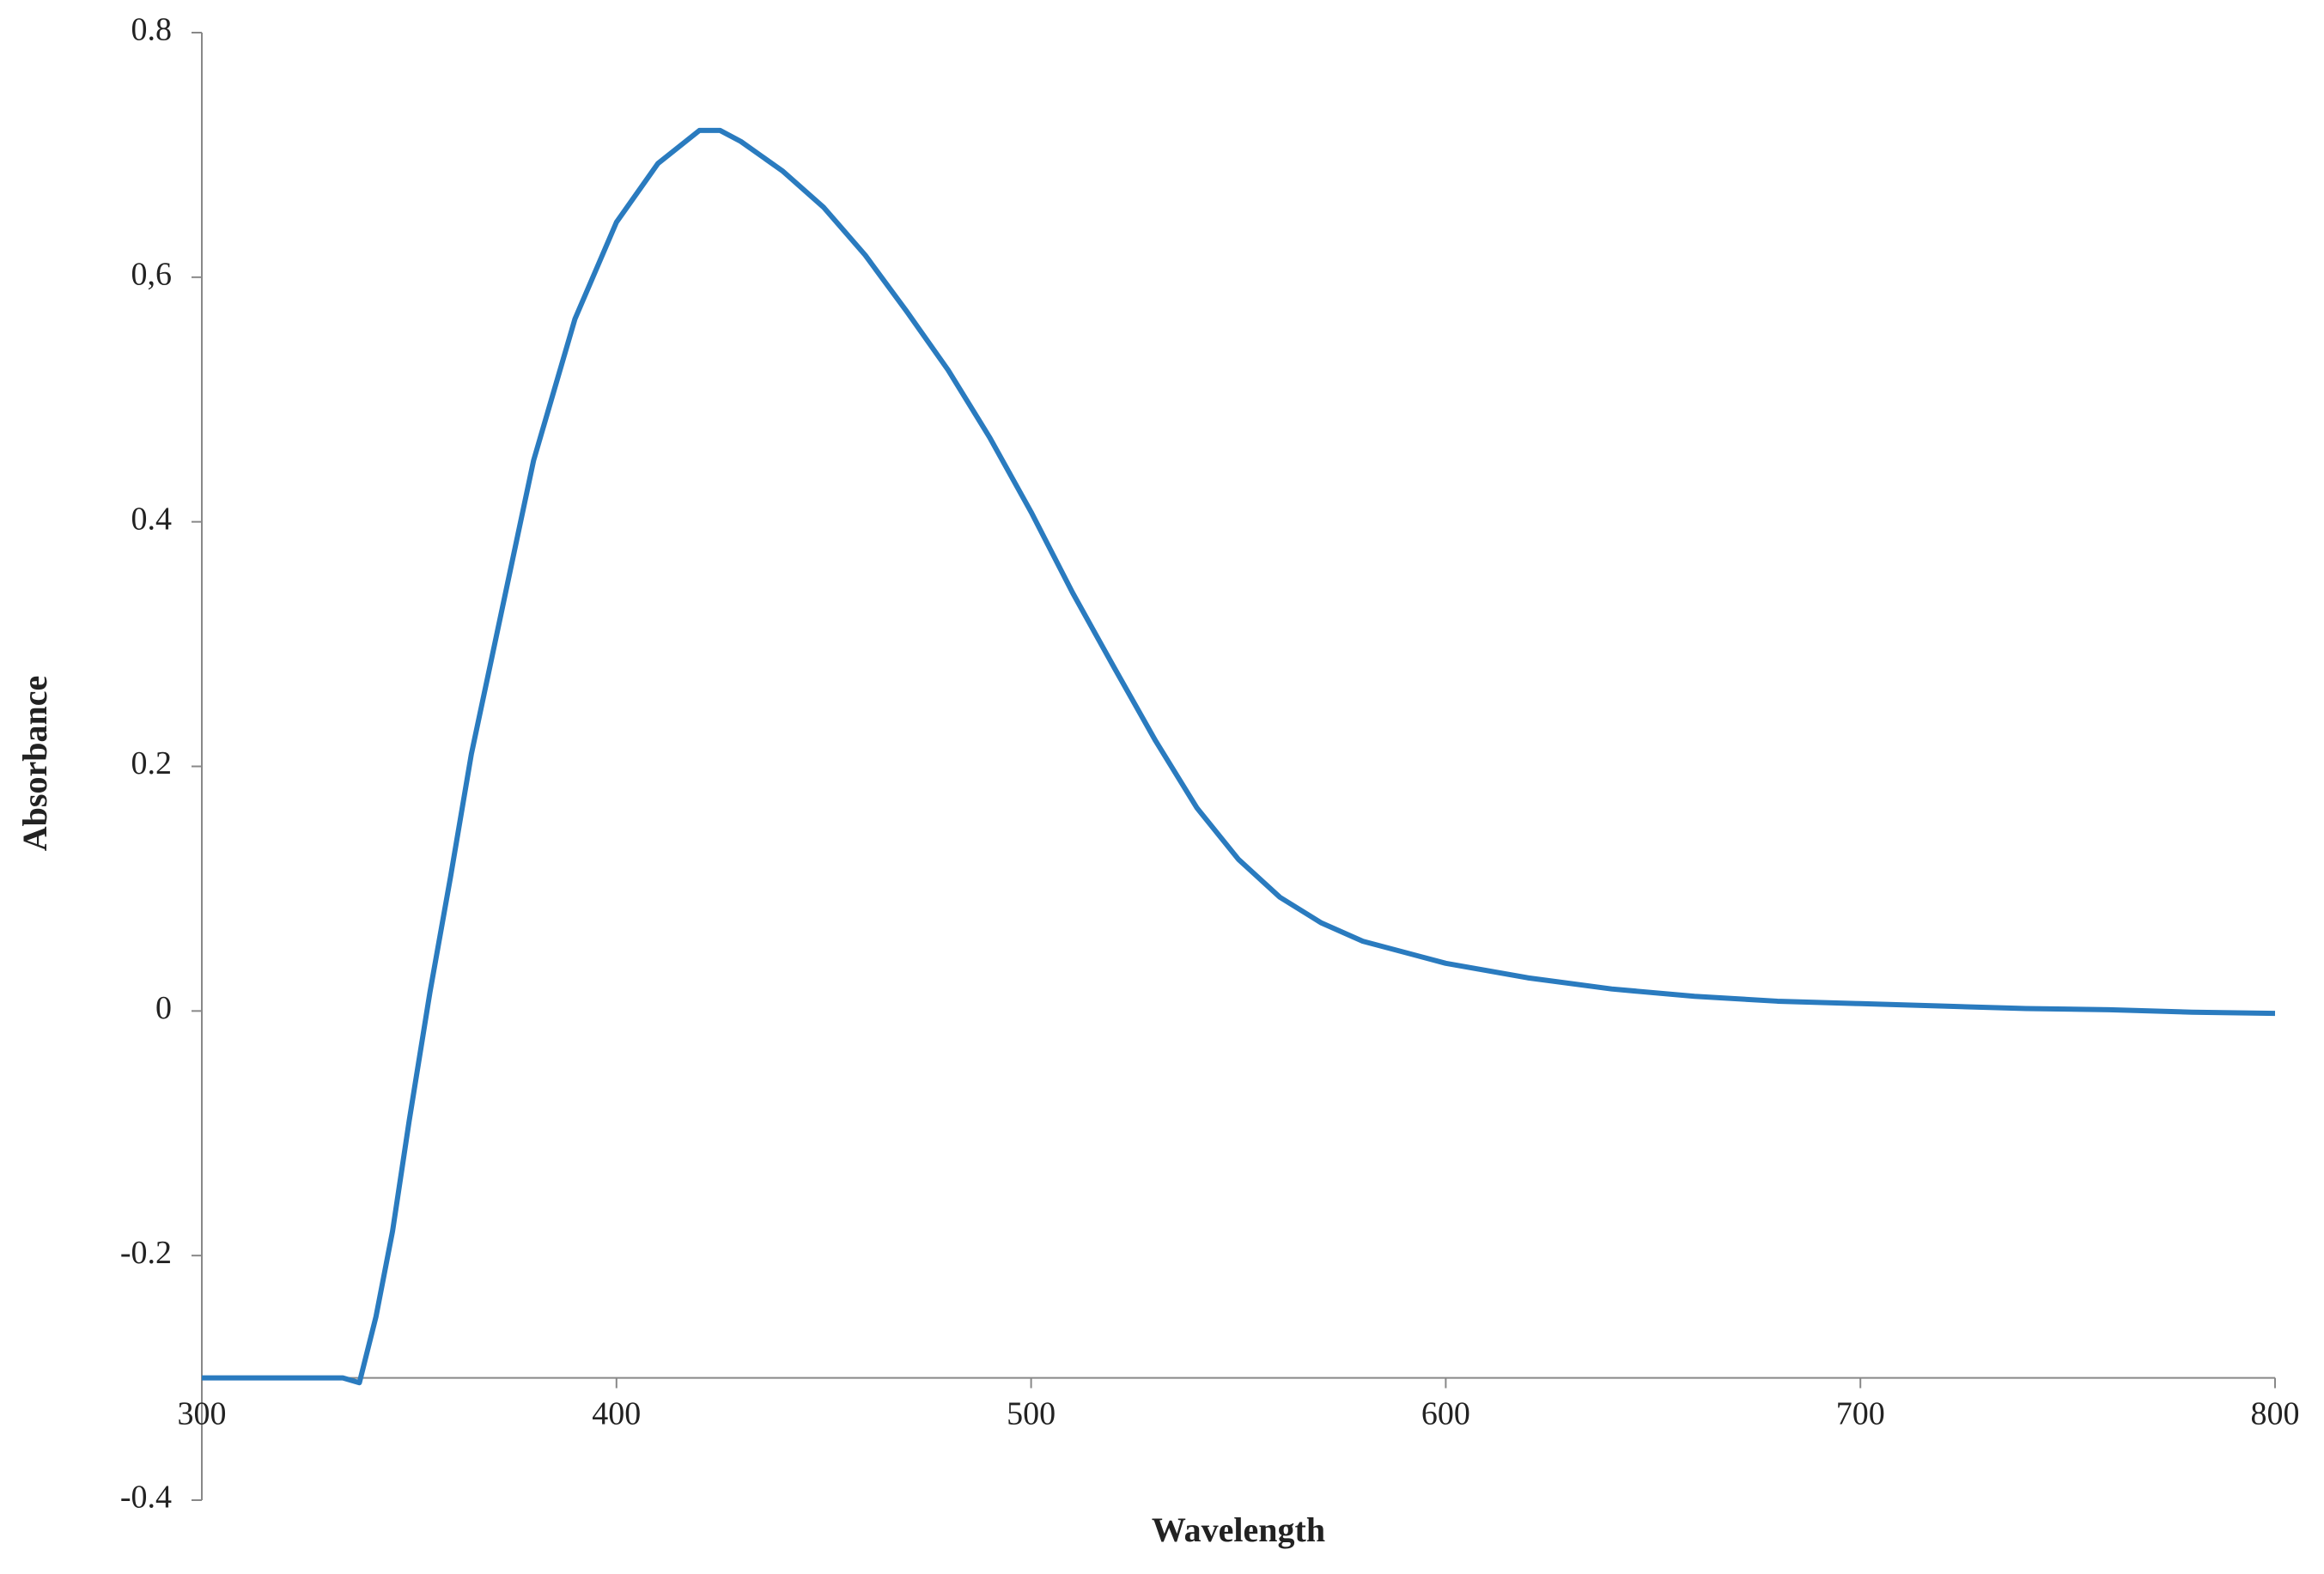 The image size is (2324, 1574). I want to click on x-tick-label: 400, so click(617, 1413).